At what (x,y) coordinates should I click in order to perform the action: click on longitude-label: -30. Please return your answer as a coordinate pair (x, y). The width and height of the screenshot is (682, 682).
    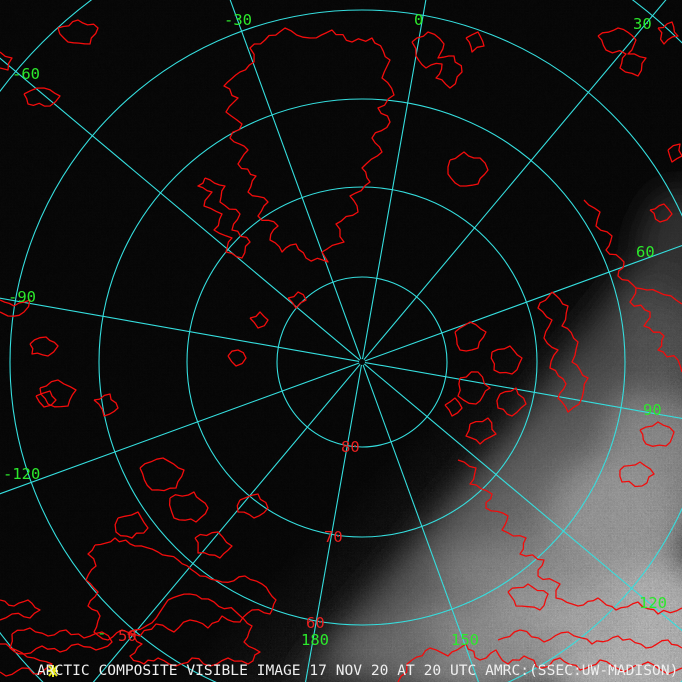
    Looking at the image, I should click on (238, 20).